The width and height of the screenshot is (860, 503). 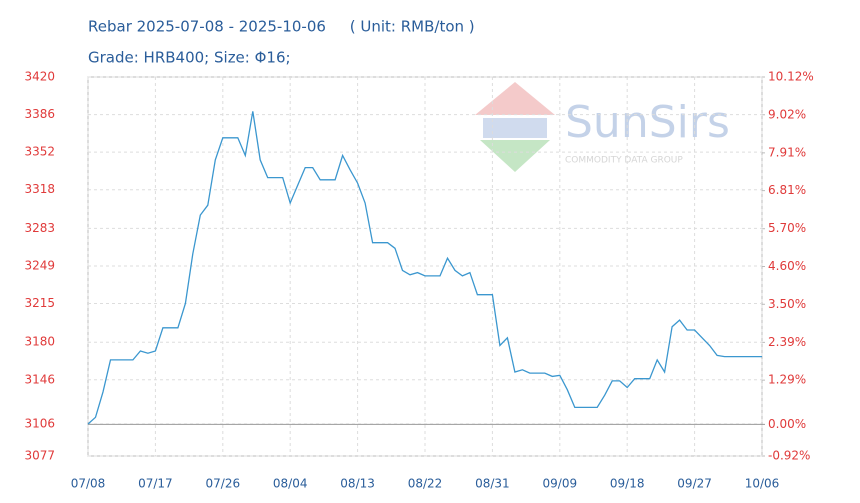 I want to click on watermark-tagline: COMMODITY DATA GROUP, so click(x=624, y=161).